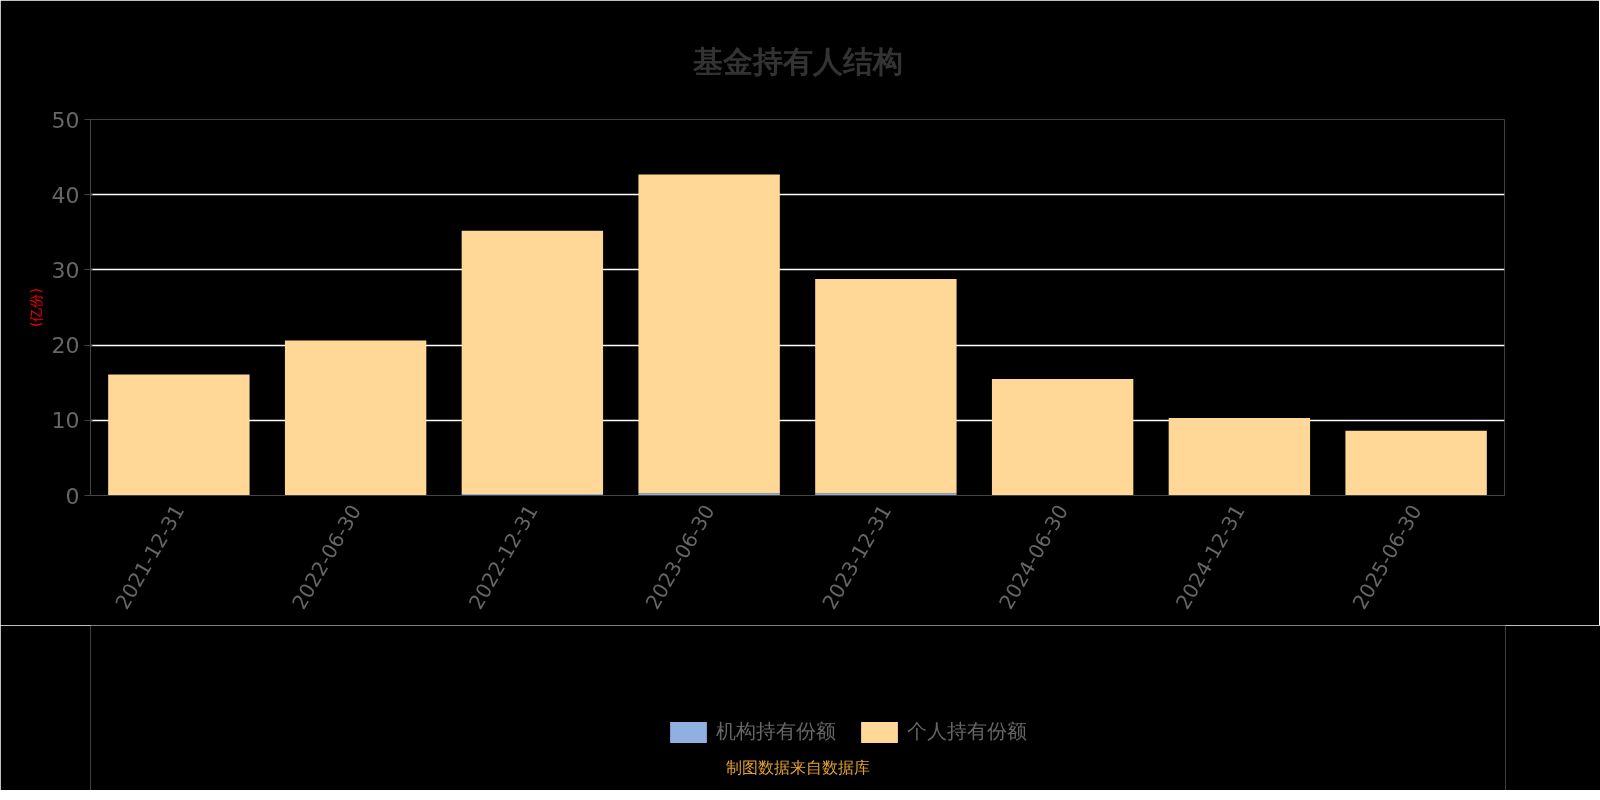 This screenshot has width=1600, height=800. What do you see at coordinates (65, 270) in the screenshot?
I see `y-tick-label: 30` at bounding box center [65, 270].